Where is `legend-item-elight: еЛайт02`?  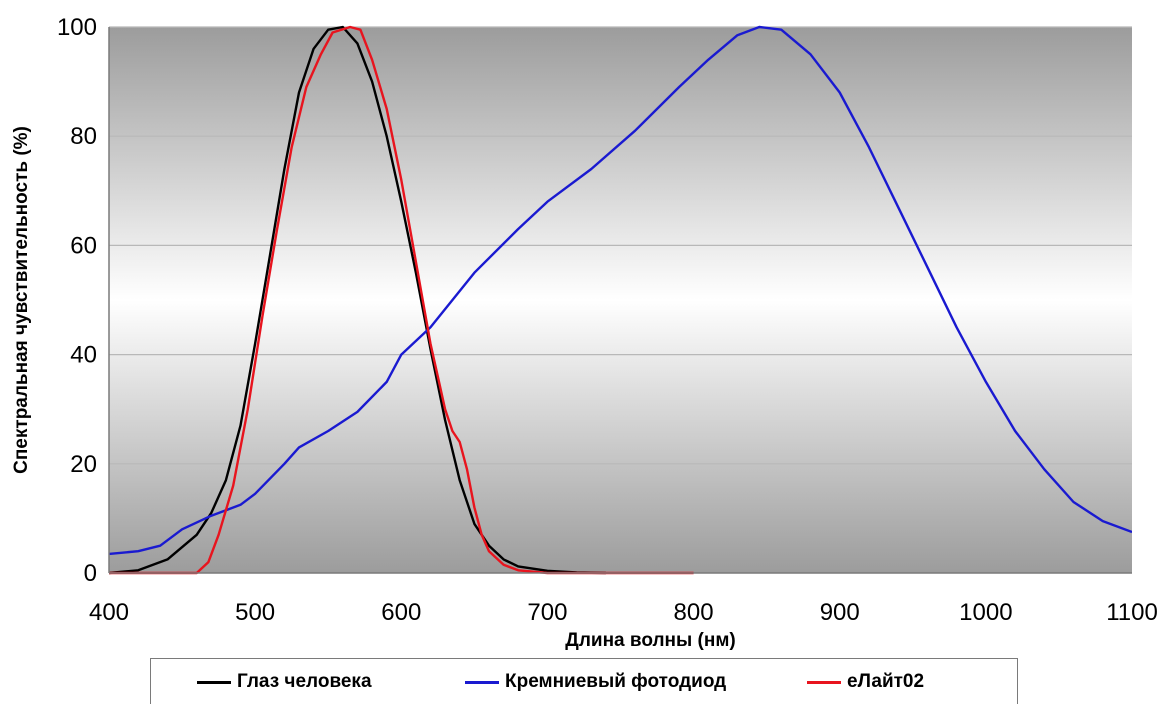 legend-item-elight: еЛайт02 is located at coordinates (865, 682).